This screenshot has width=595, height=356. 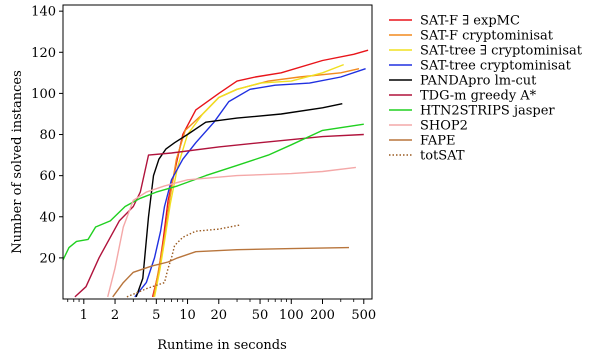 What do you see at coordinates (219, 315) in the screenshot?
I see `x-tick-label: 20` at bounding box center [219, 315].